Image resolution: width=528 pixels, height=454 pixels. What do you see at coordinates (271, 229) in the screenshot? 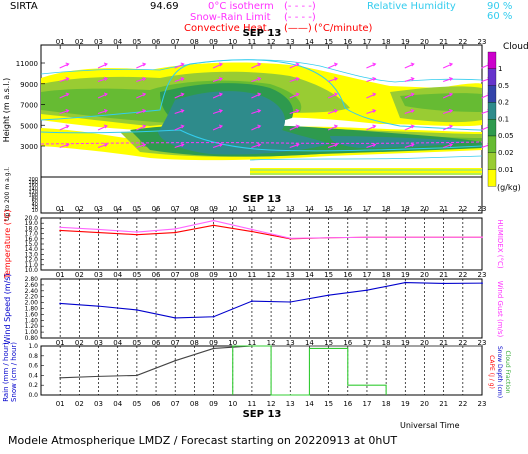
I see `series-line` at bounding box center [271, 229].